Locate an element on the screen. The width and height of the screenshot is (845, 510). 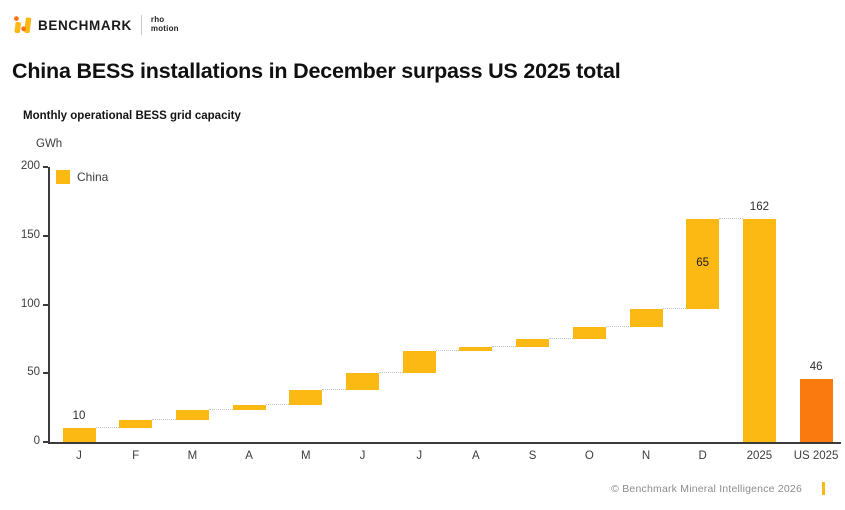
bar-annotation-65: 65 is located at coordinates (703, 262).